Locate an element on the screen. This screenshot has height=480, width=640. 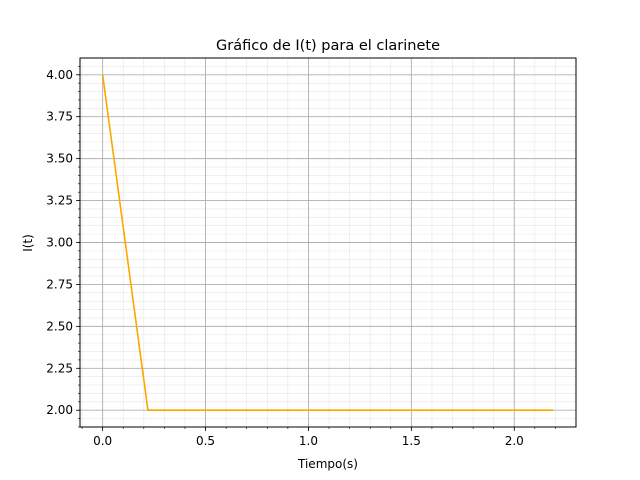
y-tick-label: 3.25 is located at coordinates (59, 201).